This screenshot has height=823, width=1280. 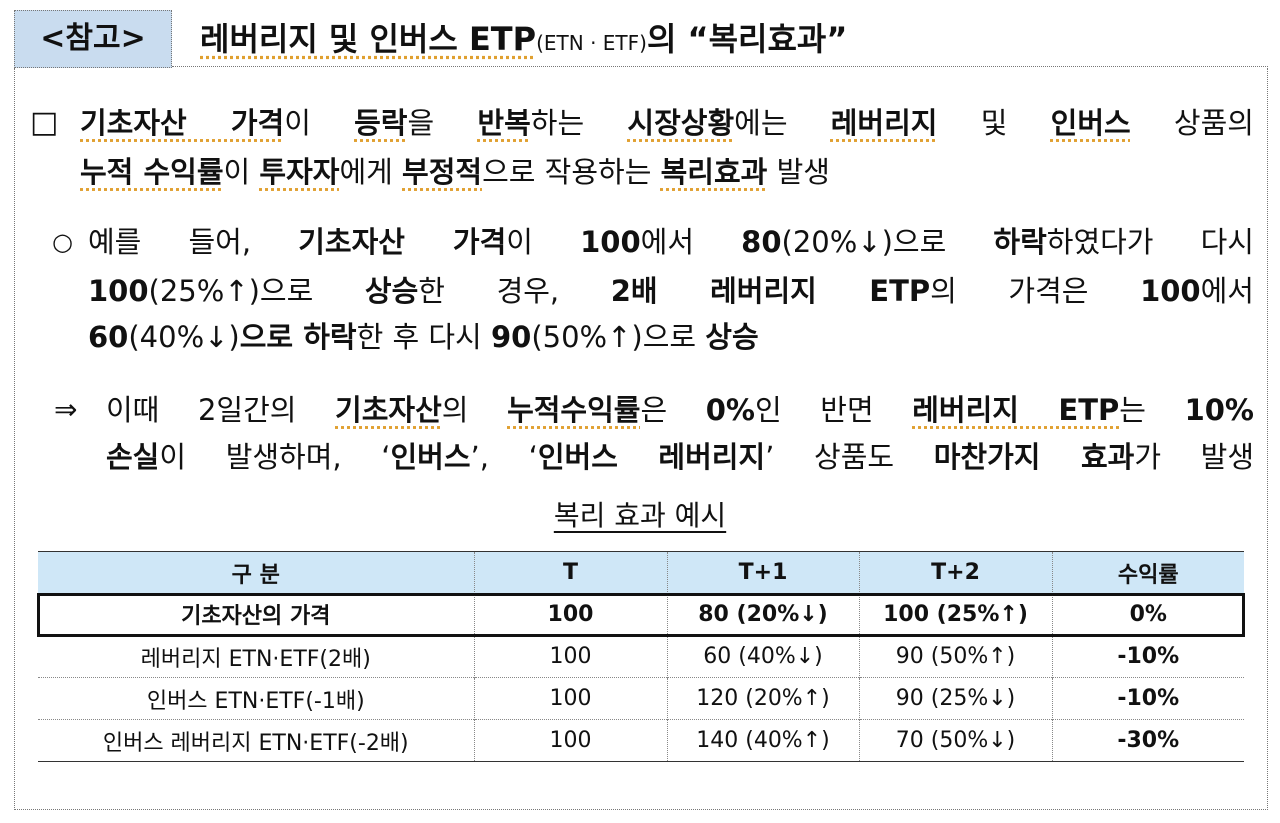 I want to click on text: 는, so click(x=1152, y=410).